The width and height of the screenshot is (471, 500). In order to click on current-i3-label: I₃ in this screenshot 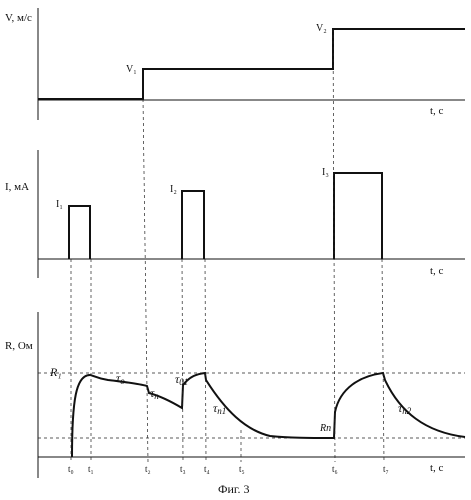, I will do `click(325, 172)`.